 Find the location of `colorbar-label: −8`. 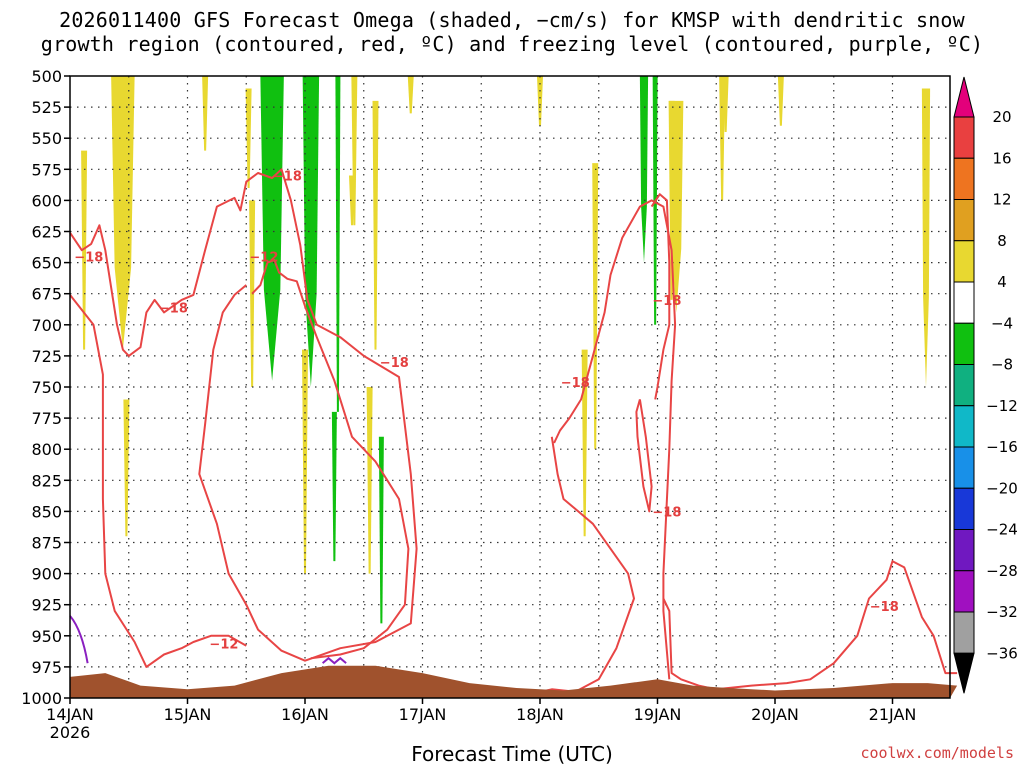

colorbar-label: −8 is located at coordinates (1002, 365).